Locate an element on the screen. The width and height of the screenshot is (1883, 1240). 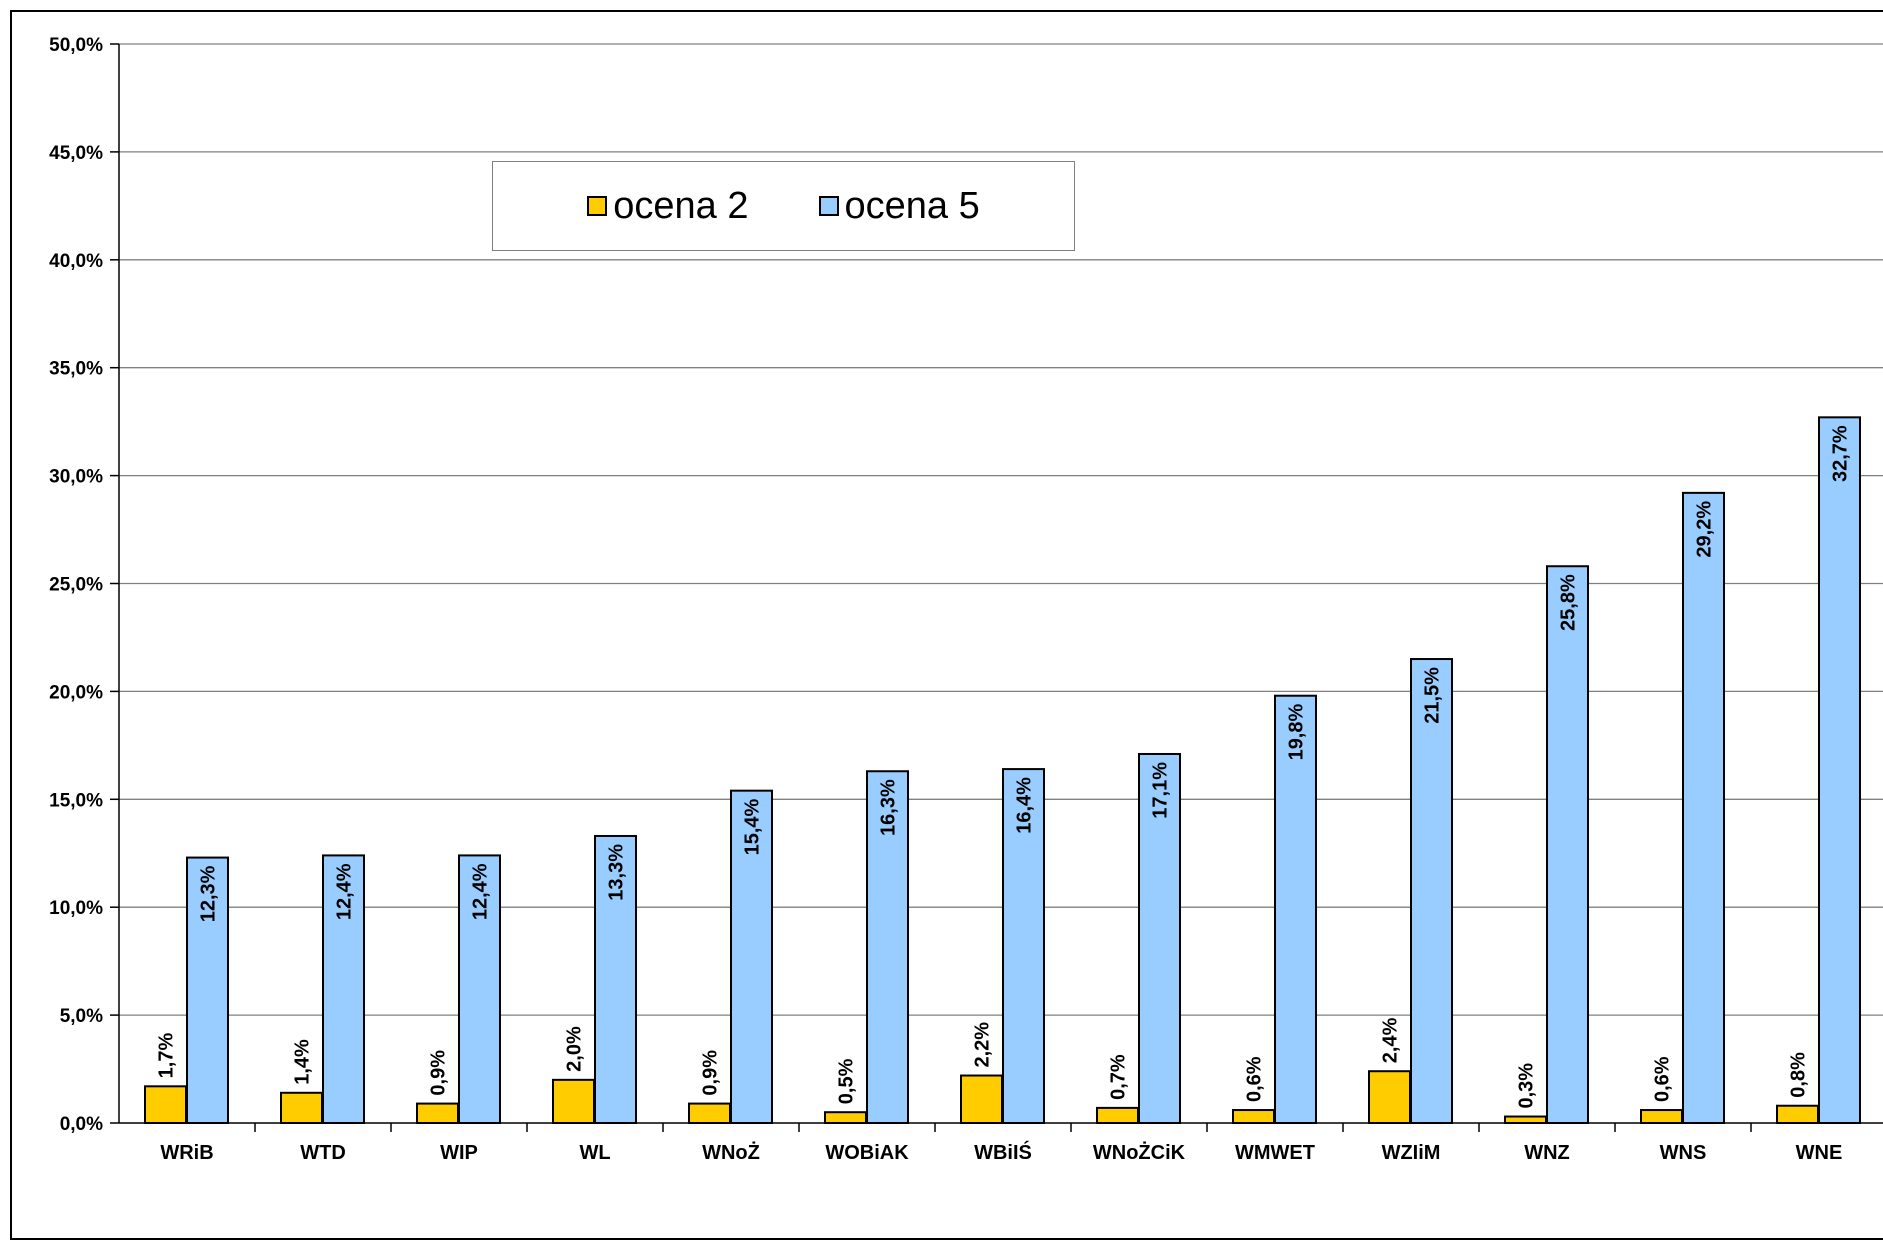
x-tick-label: WNZ is located at coordinates (1547, 1153).